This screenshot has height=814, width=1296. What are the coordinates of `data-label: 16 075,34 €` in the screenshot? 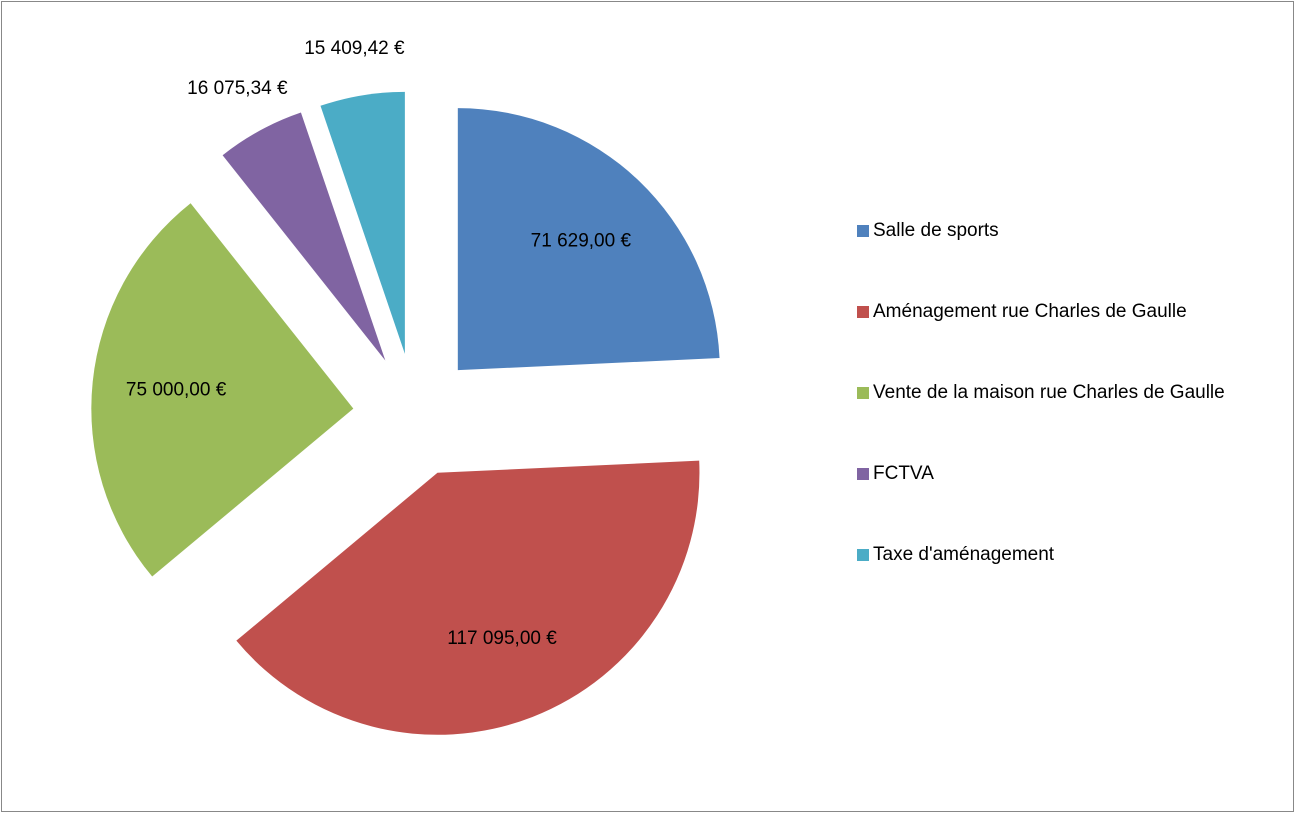 It's located at (237, 88).